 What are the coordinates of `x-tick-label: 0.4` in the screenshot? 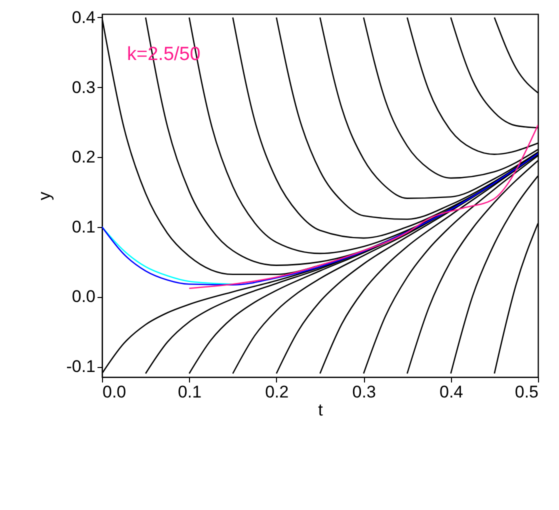 It's located at (451, 392).